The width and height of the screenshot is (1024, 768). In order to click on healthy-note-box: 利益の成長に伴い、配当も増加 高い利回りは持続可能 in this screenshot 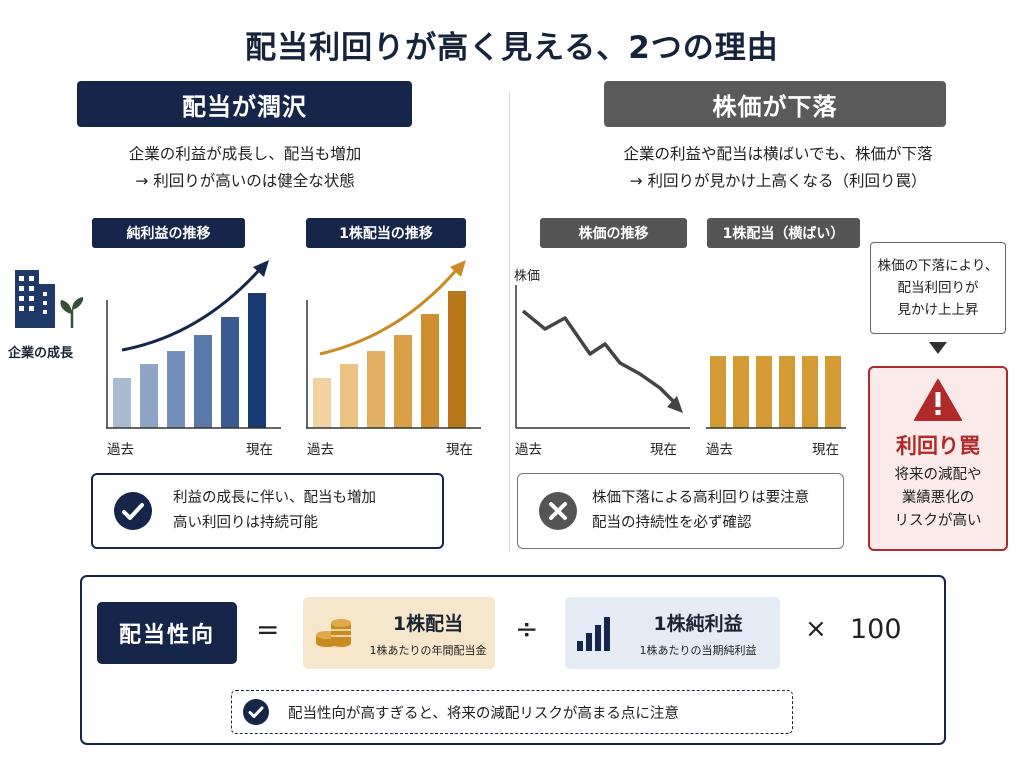, I will do `click(267, 511)`.